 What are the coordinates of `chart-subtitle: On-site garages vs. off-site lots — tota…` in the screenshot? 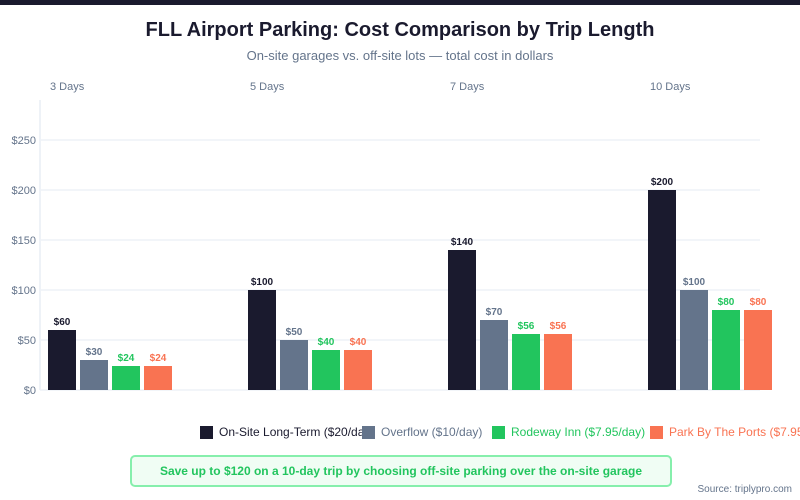 It's located at (400, 55).